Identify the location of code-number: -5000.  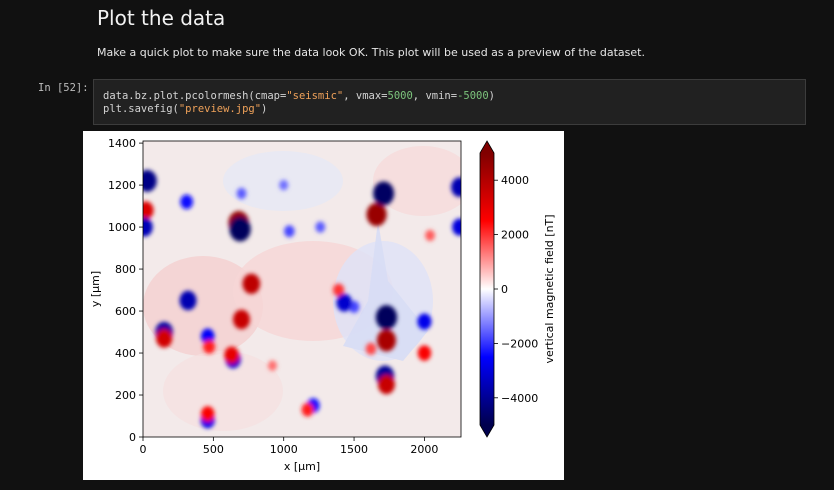
(473, 96).